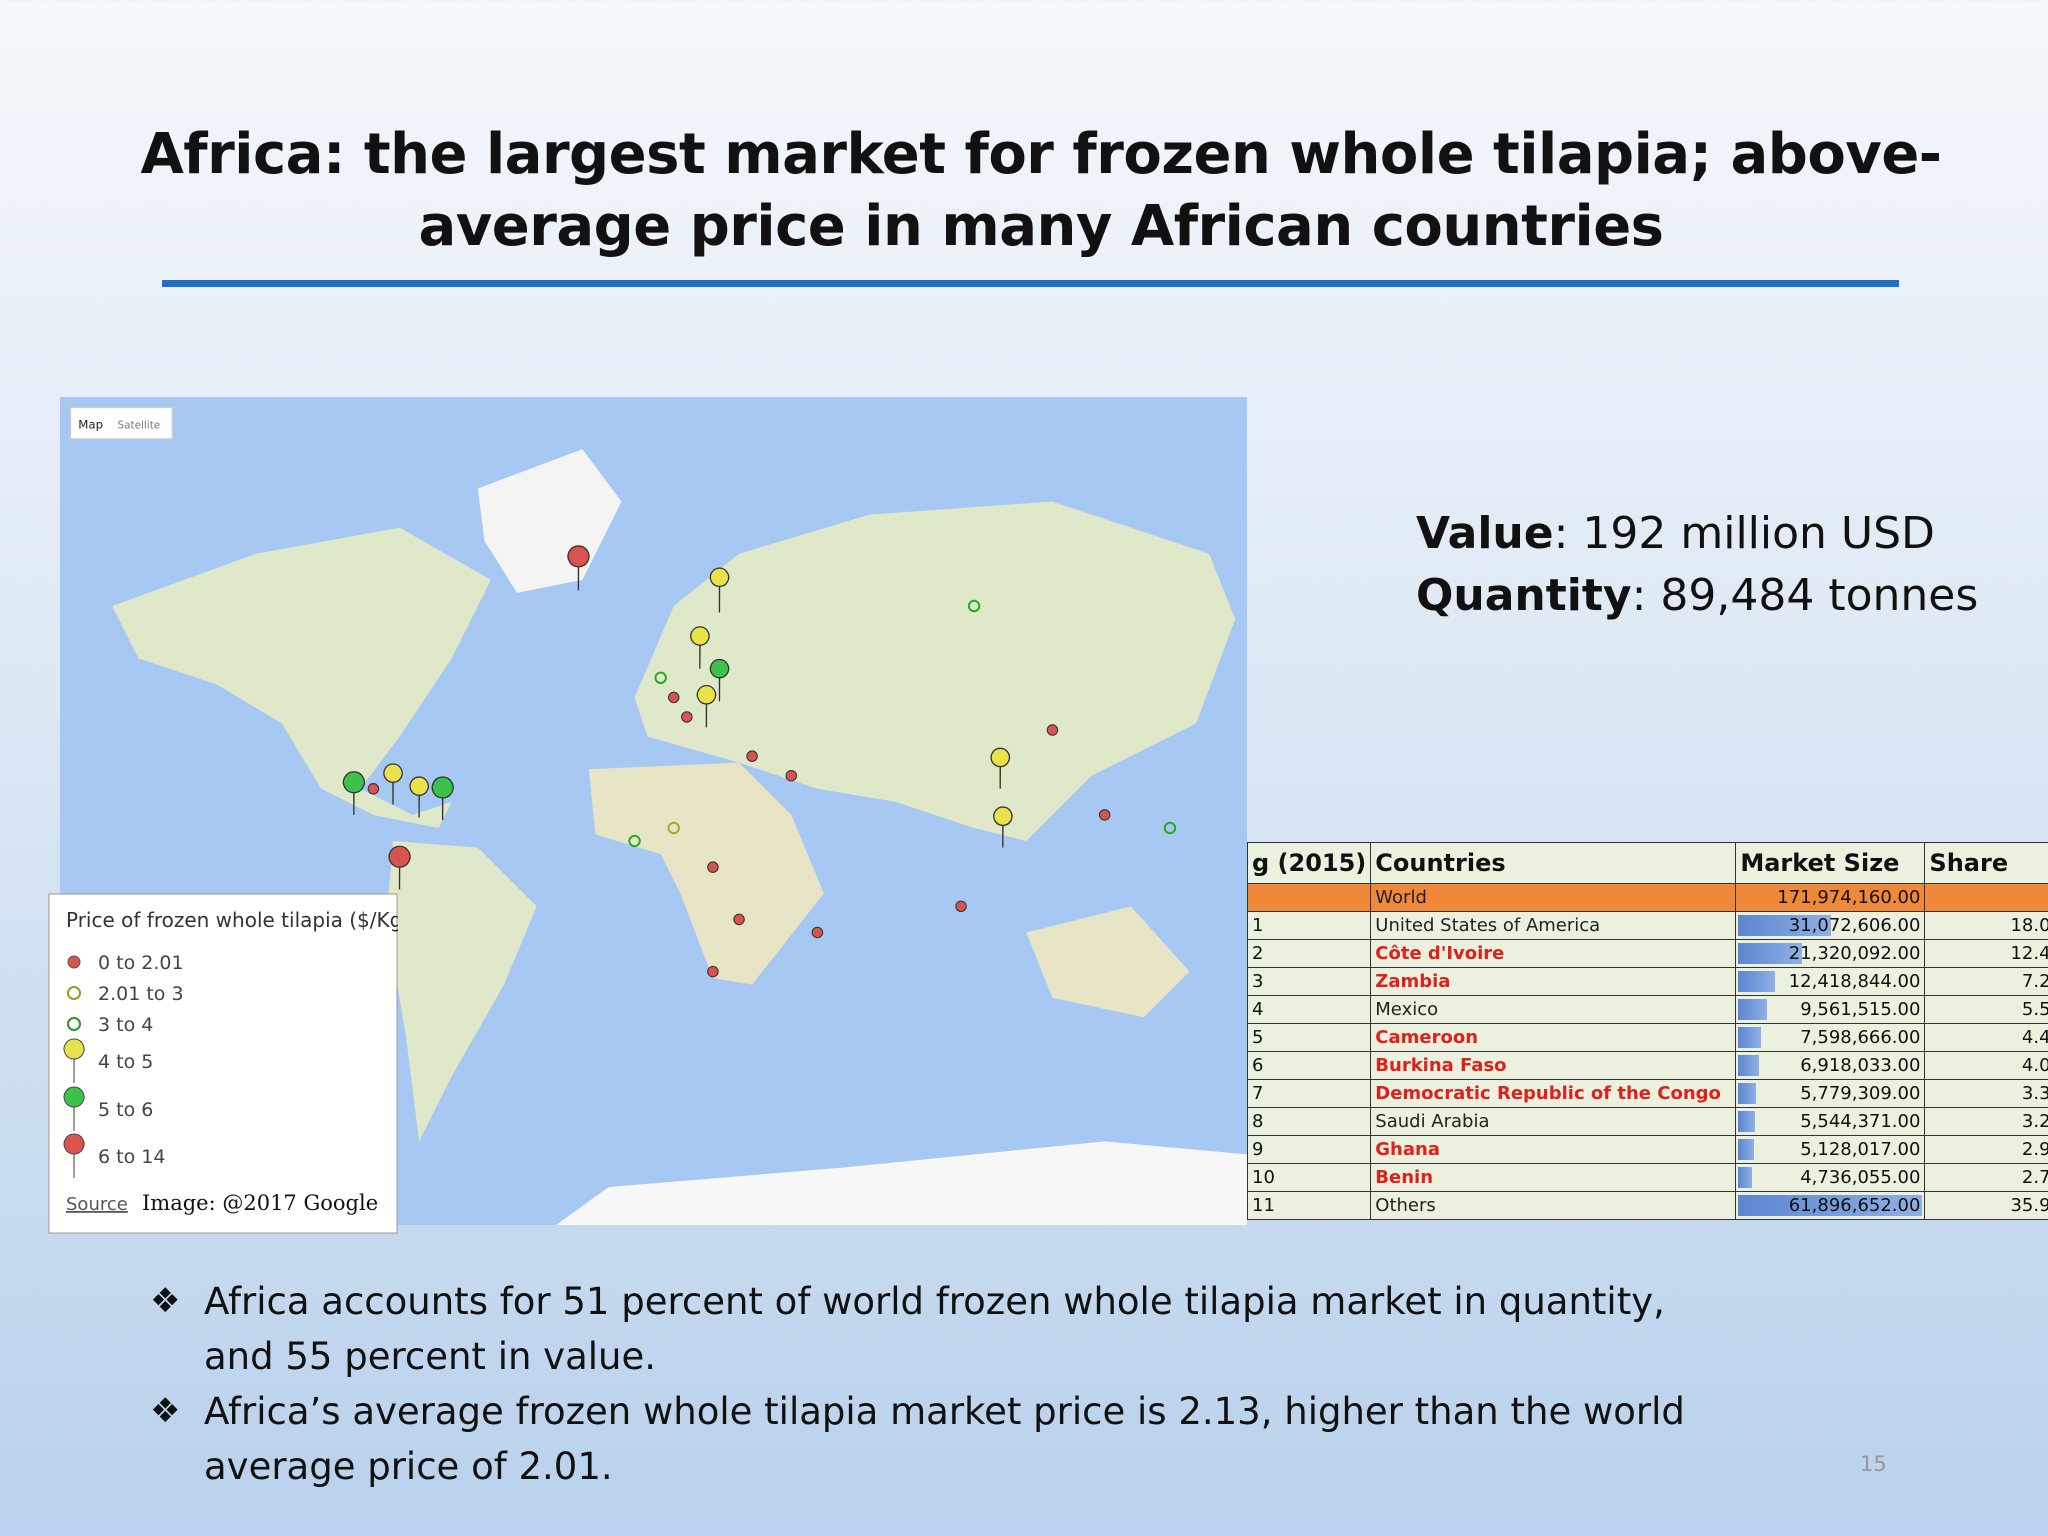 The height and width of the screenshot is (1536, 2048). What do you see at coordinates (1849, 897) in the screenshot?
I see `market-size: 171,974,160.00` at bounding box center [1849, 897].